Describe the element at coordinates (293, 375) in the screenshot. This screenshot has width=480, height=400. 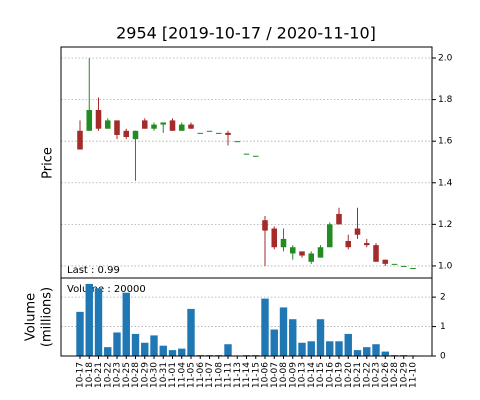
I see `x-tick-label: 10-09` at that location.